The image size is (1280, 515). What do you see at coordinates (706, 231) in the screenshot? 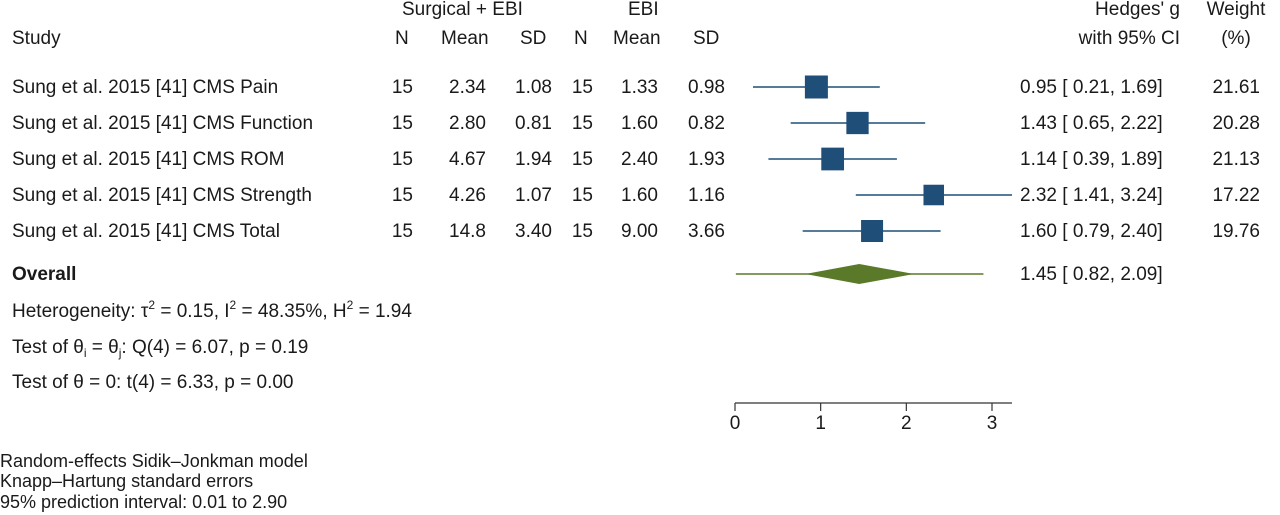
I see `sd2-cell: 3.66` at bounding box center [706, 231].